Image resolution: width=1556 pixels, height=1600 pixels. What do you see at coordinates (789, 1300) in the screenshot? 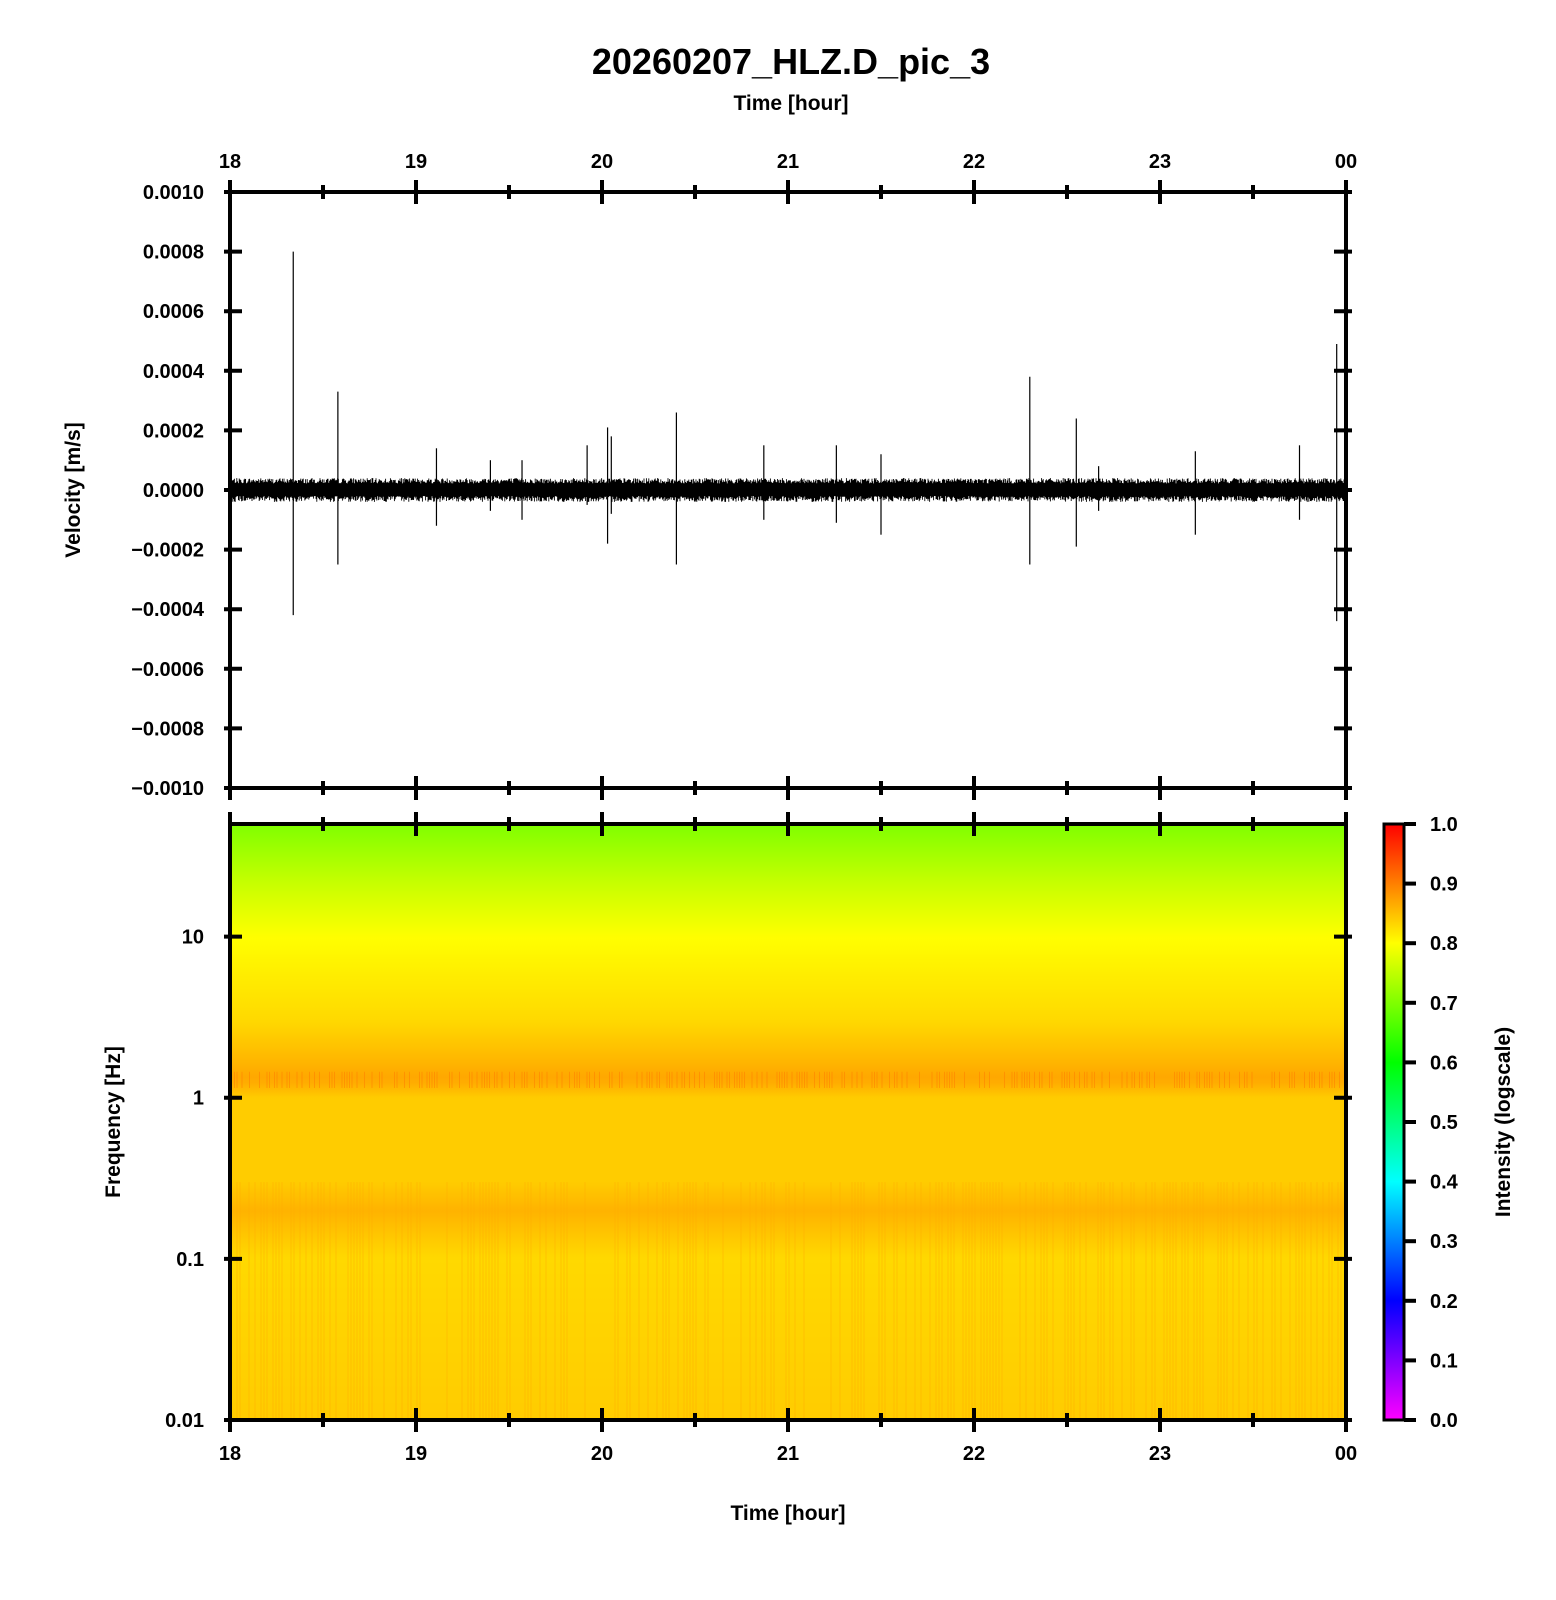
I see `spectrogram-striations` at bounding box center [789, 1300].